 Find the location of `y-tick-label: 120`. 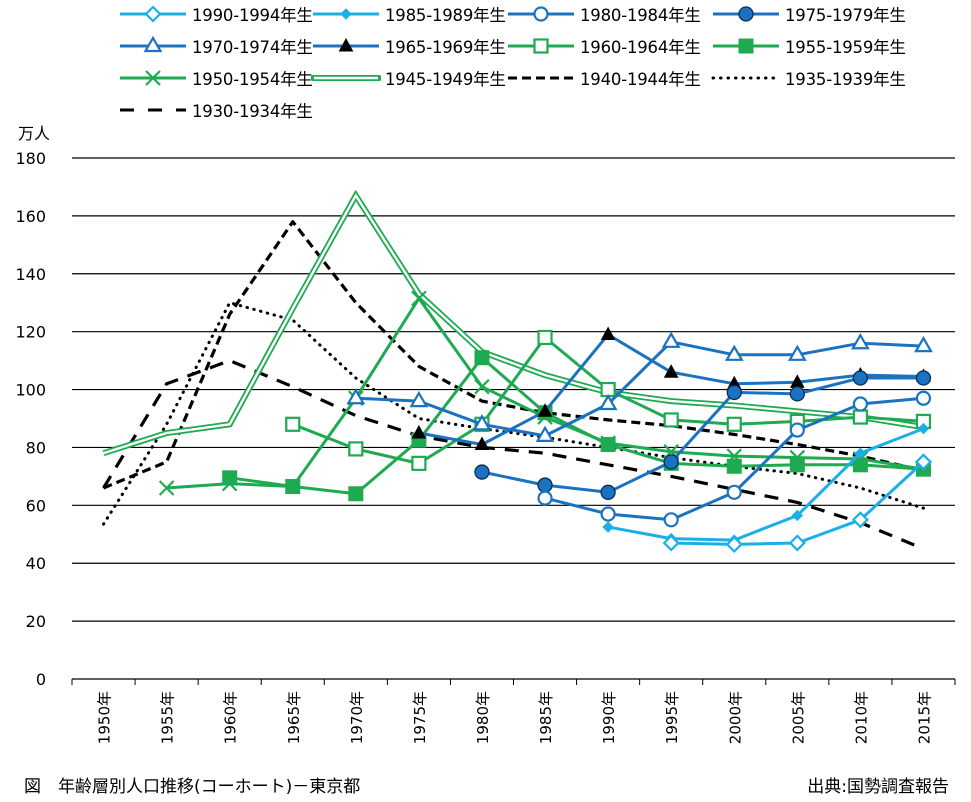

y-tick-label: 120 is located at coordinates (30, 332).